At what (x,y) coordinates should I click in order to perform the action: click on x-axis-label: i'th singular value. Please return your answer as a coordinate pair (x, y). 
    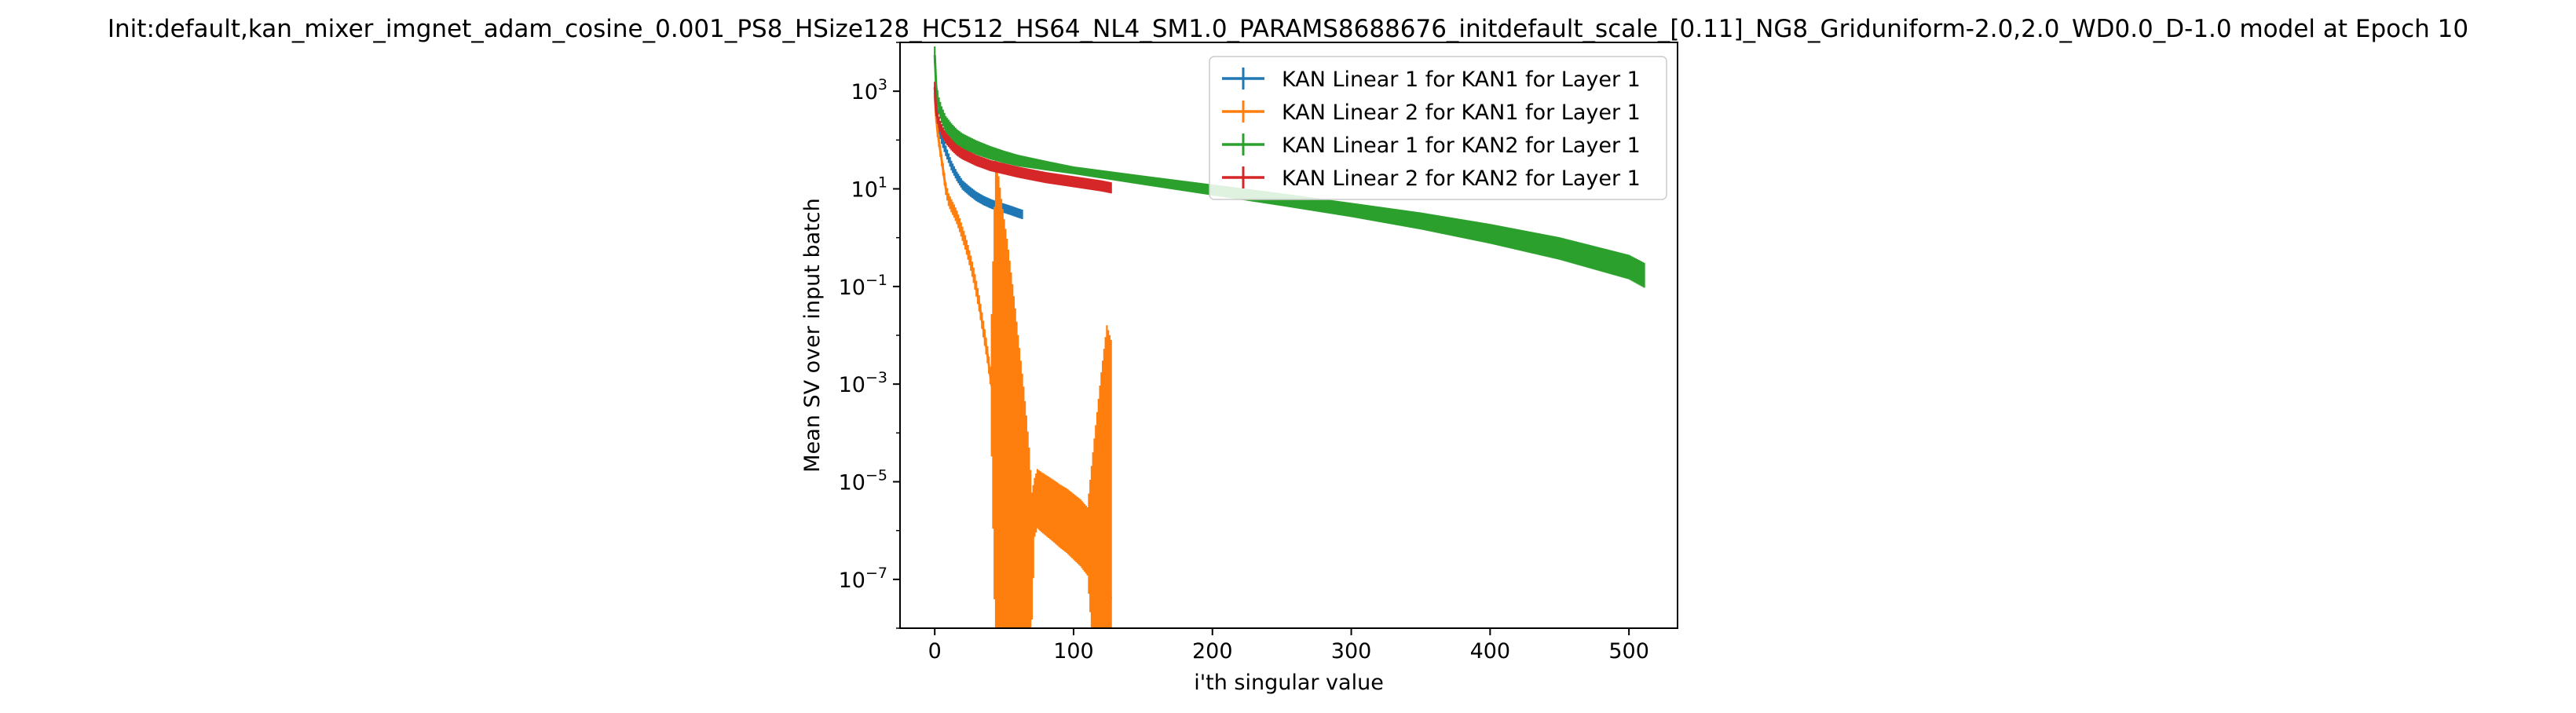
    Looking at the image, I should click on (1289, 683).